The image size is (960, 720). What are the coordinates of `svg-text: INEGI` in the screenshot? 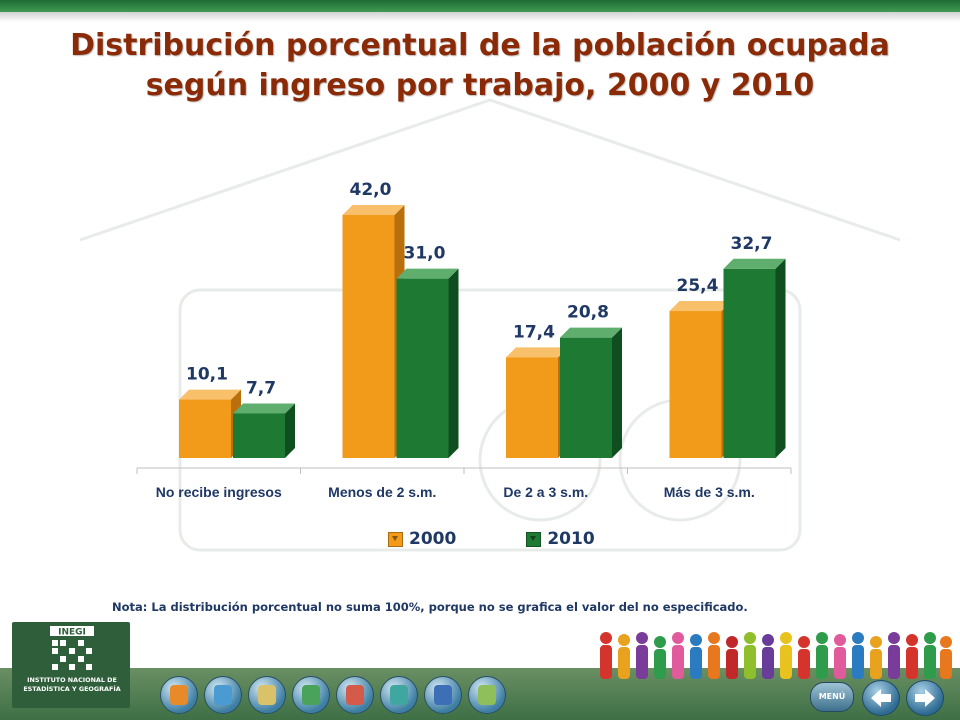 It's located at (72, 633).